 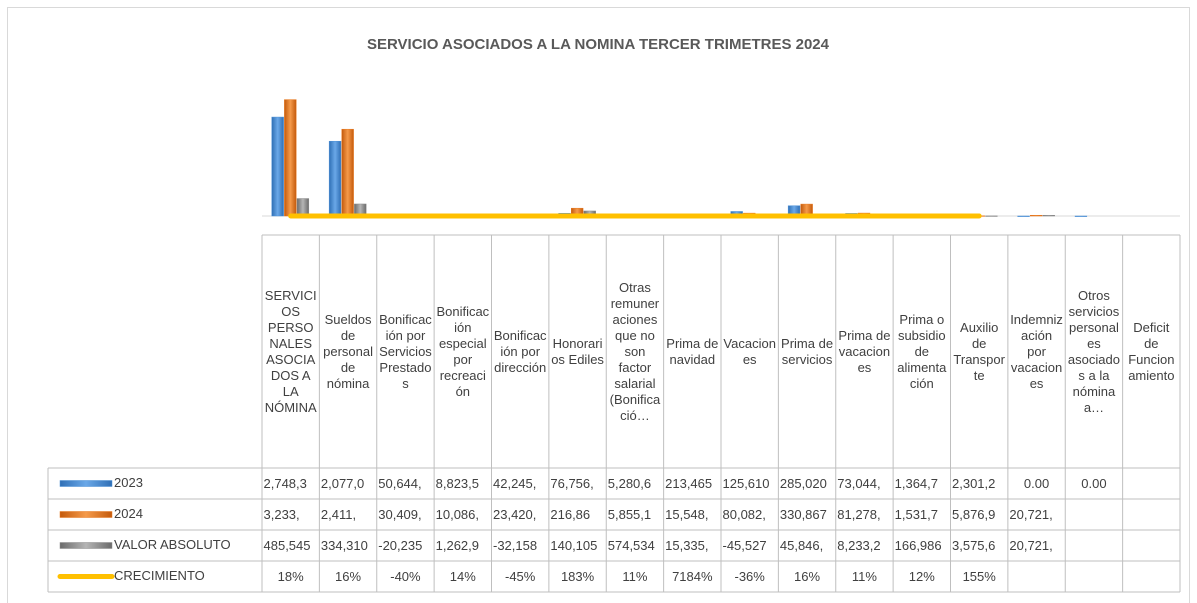 What do you see at coordinates (859, 545) in the screenshot?
I see `data-label: 8,233,2` at bounding box center [859, 545].